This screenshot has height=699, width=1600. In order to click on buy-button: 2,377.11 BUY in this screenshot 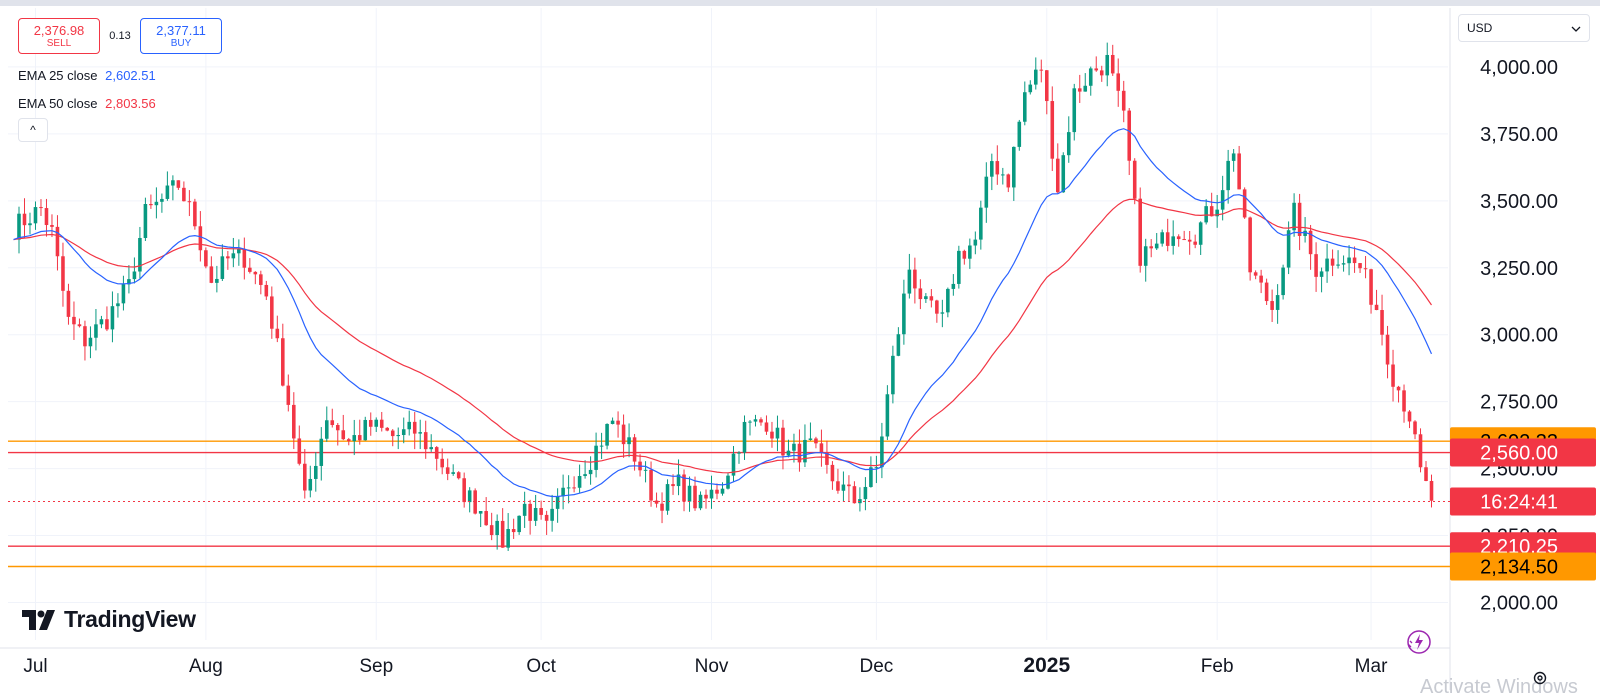, I will do `click(181, 36)`.